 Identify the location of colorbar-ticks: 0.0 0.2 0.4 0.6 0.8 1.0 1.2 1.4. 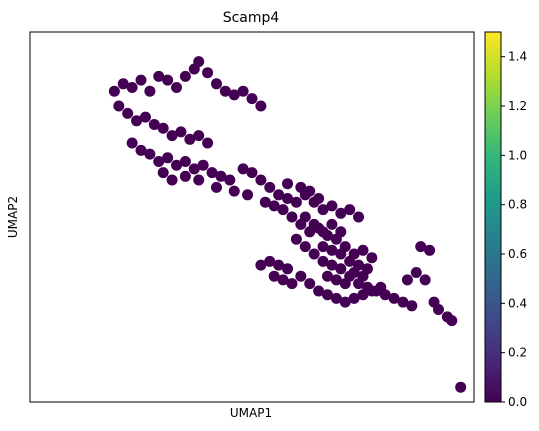
(514, 229).